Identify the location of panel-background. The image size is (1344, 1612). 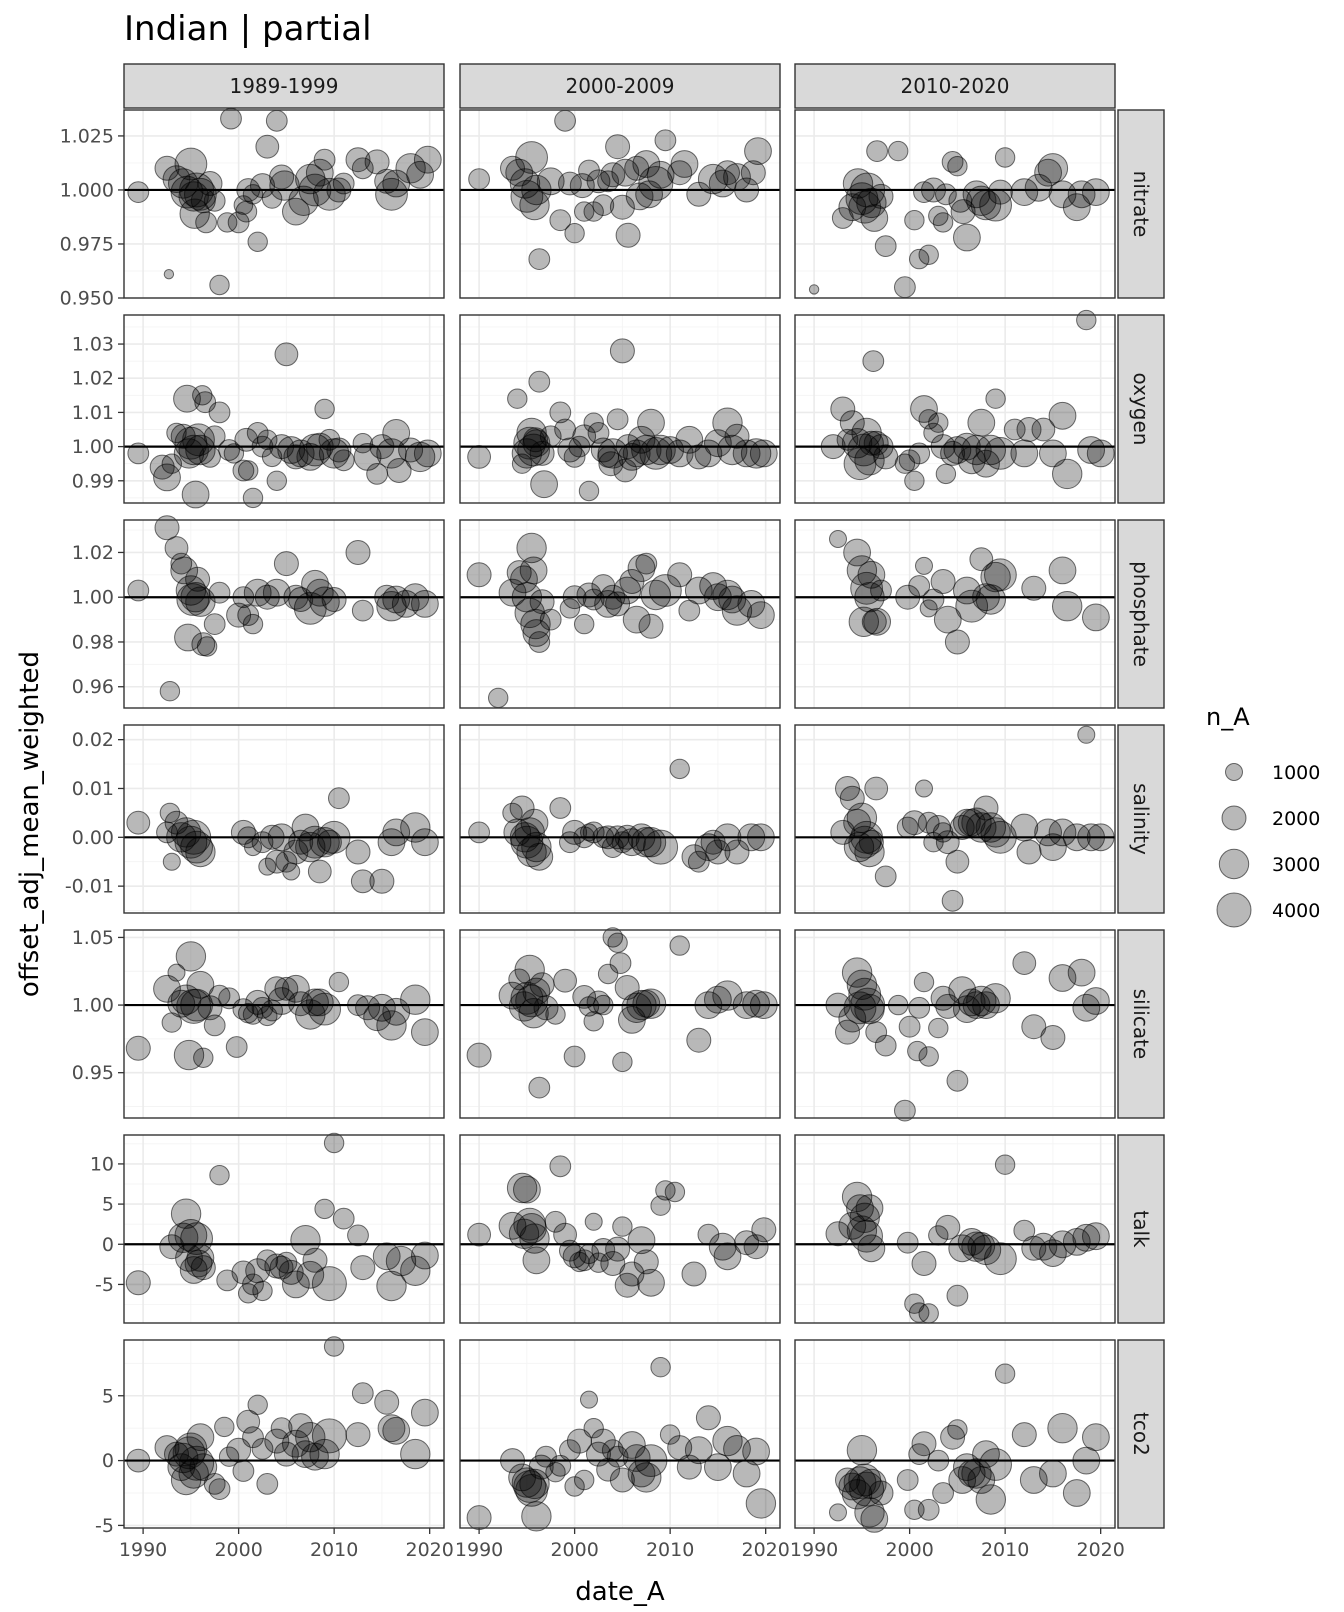
(284, 1434).